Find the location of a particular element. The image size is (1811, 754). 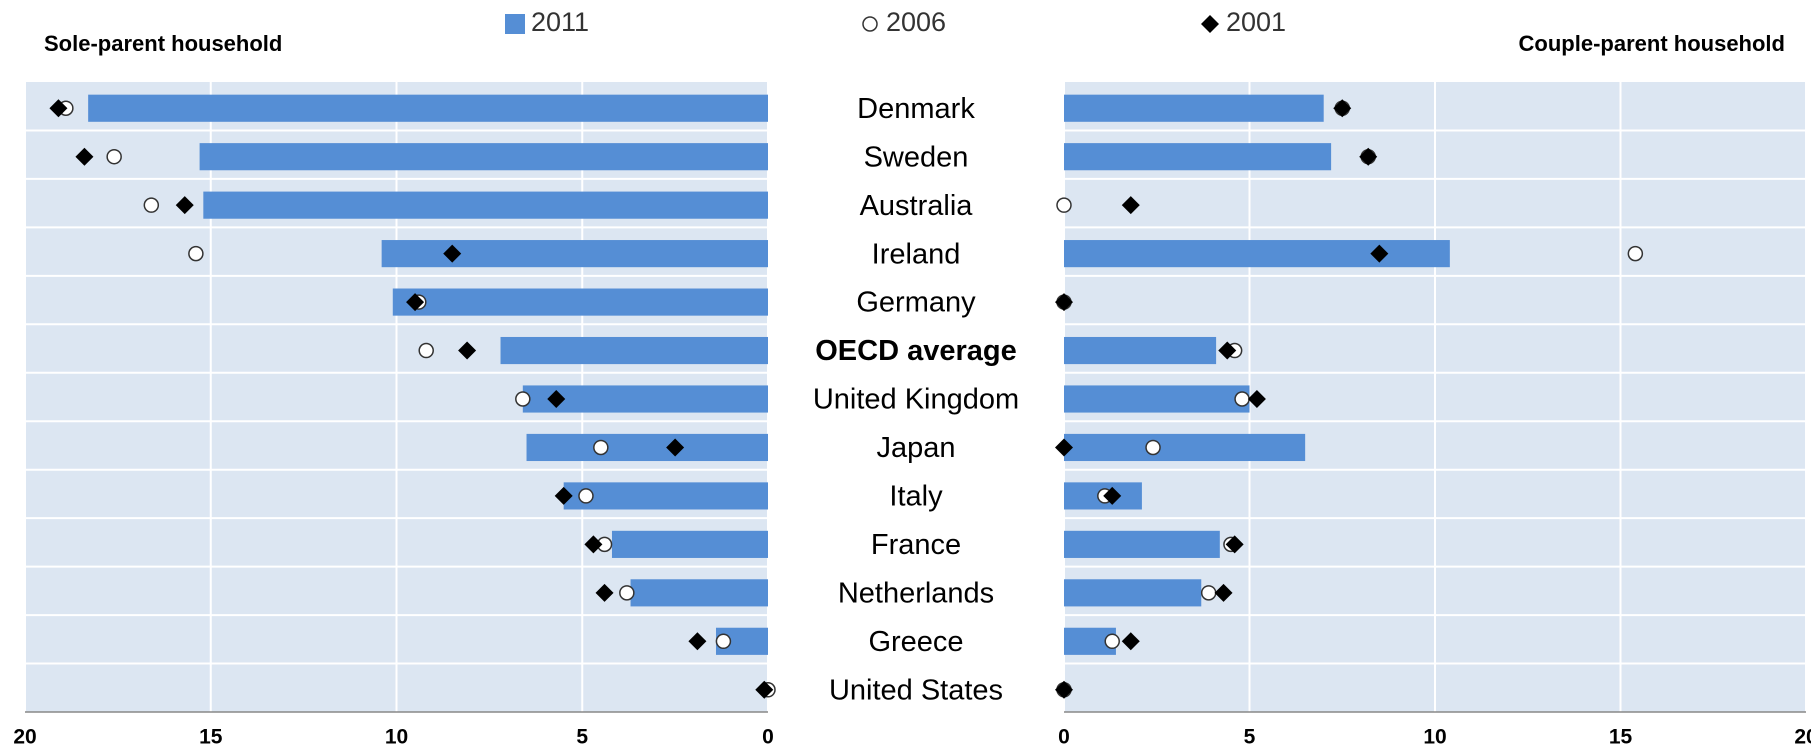

legend-label: 2006 is located at coordinates (916, 22).